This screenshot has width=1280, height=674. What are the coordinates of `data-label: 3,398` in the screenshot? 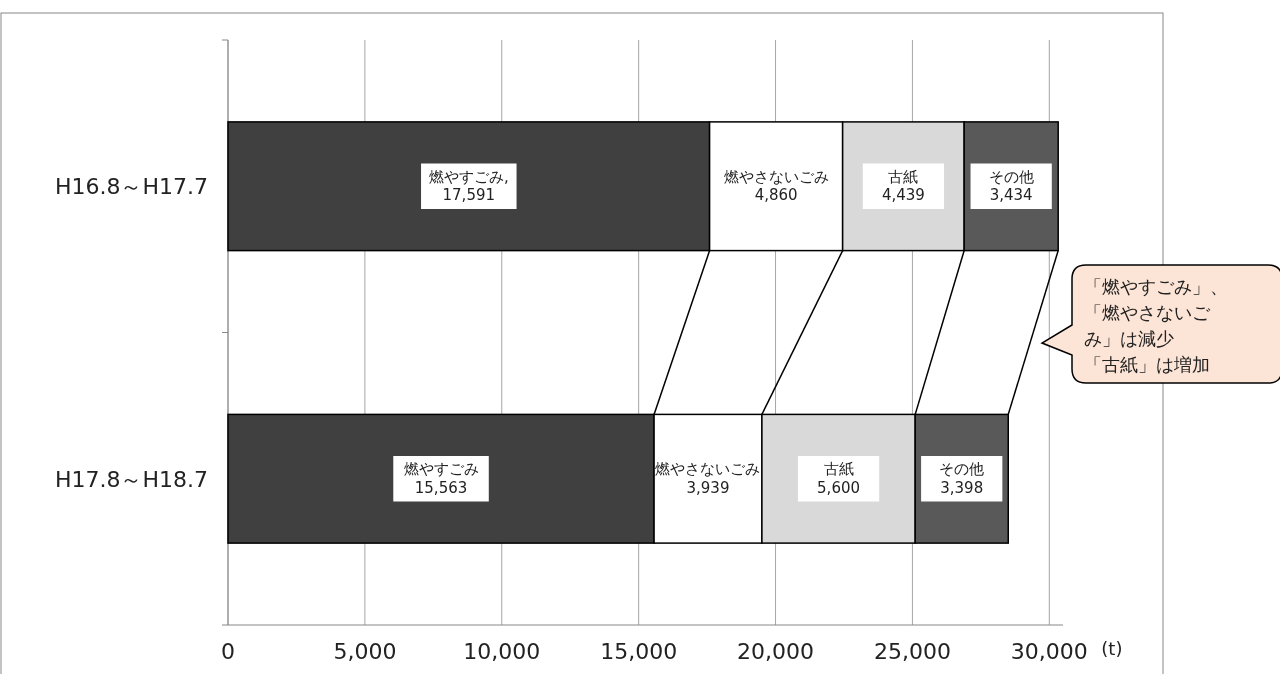 It's located at (962, 487).